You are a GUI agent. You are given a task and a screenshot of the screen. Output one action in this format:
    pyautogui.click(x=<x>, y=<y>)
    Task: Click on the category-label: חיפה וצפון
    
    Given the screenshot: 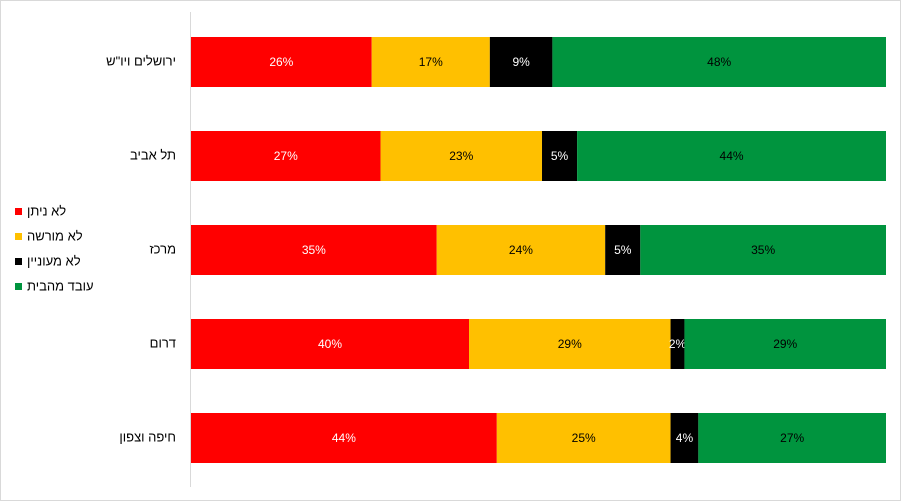 What is the action you would take?
    pyautogui.click(x=147, y=436)
    